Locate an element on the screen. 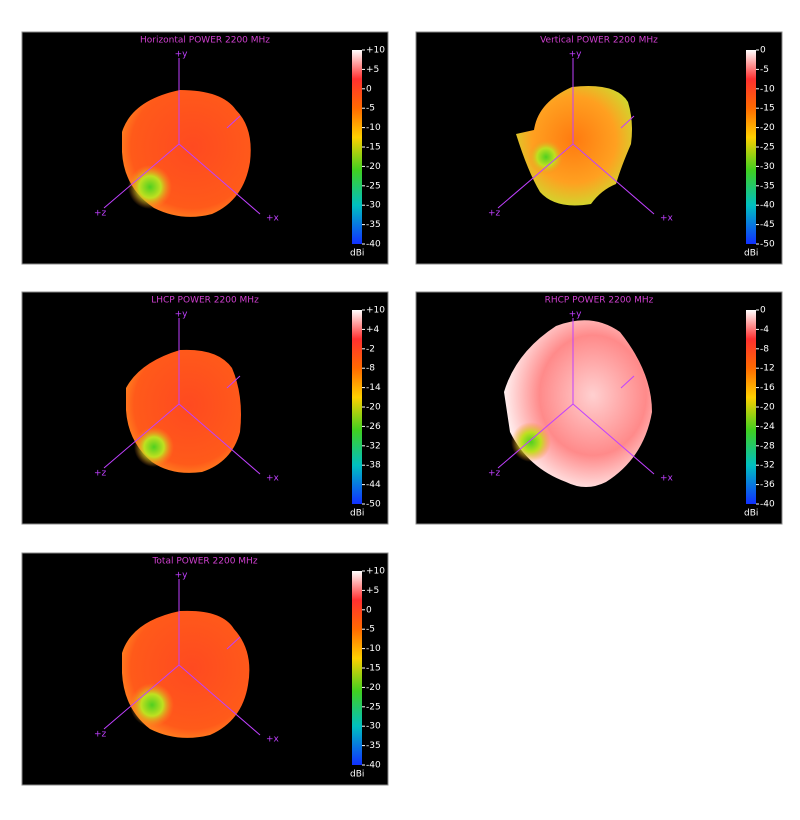 This screenshot has width=800, height=820. colorbar-tick-label: -12 is located at coordinates (767, 369).